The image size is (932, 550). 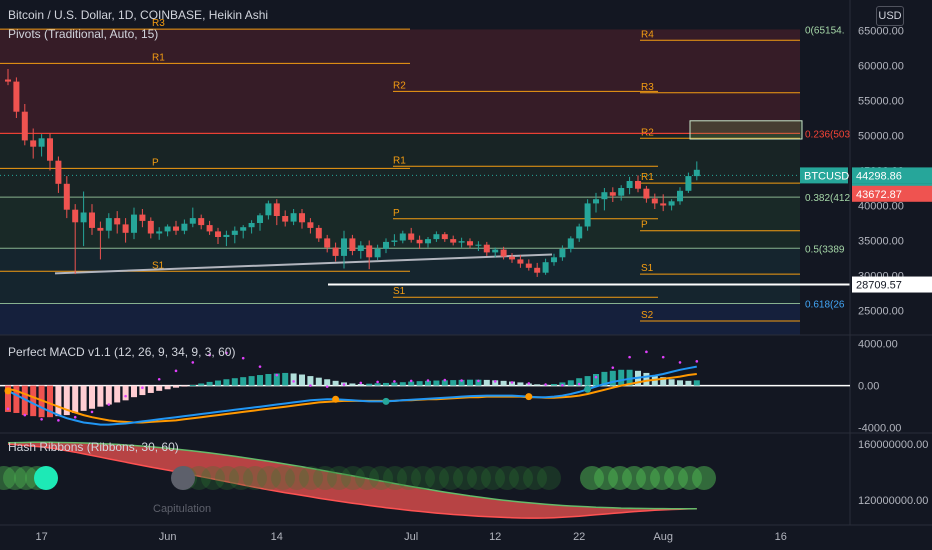 What do you see at coordinates (83, 34) in the screenshot?
I see `pivots-indicator-label: Pivots (Traditional, Auto, 15)` at bounding box center [83, 34].